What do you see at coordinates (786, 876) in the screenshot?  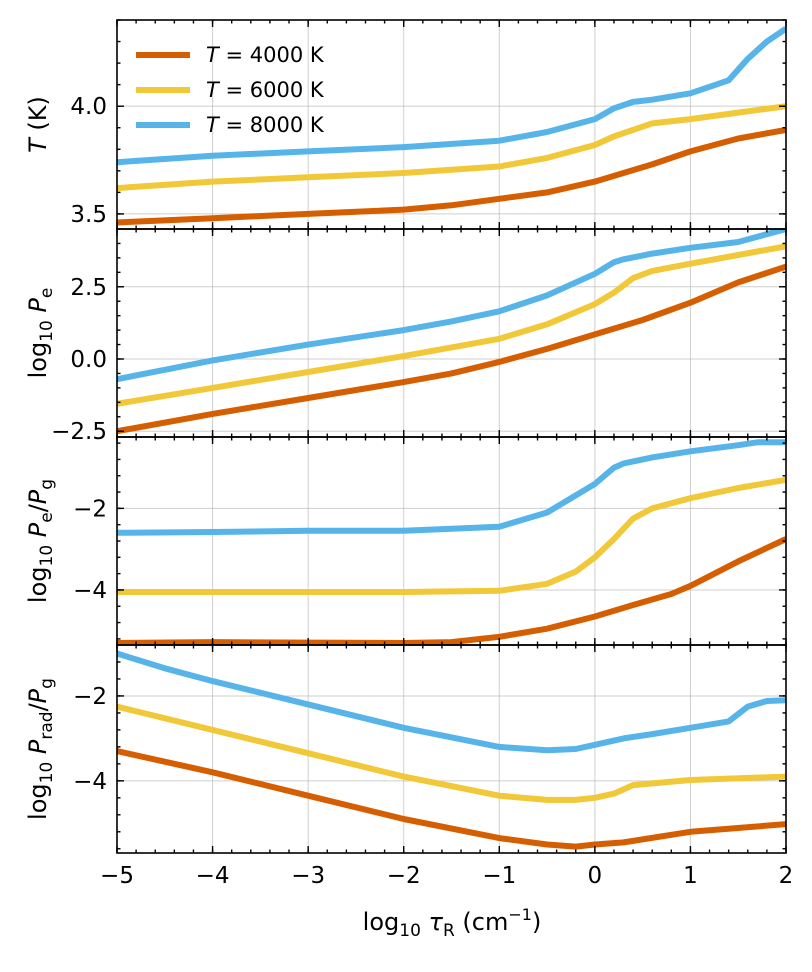 I see `x-tick-label: 2` at bounding box center [786, 876].